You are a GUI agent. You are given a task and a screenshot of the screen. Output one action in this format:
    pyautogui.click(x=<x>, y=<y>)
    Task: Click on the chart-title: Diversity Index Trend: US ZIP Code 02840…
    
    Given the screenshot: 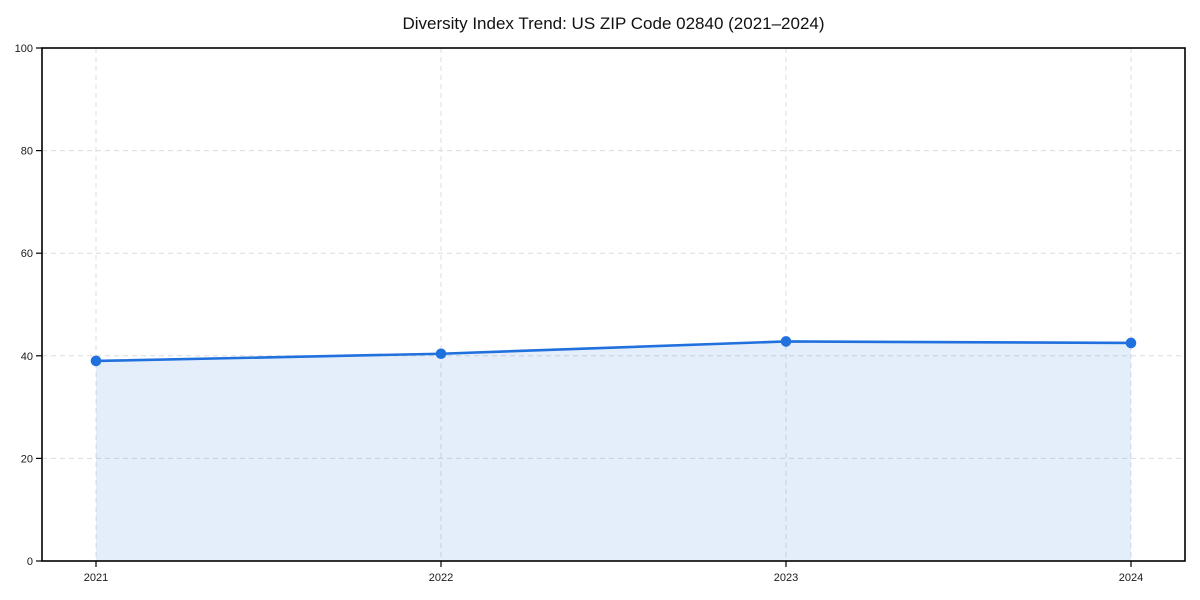 What is the action you would take?
    pyautogui.click(x=613, y=23)
    